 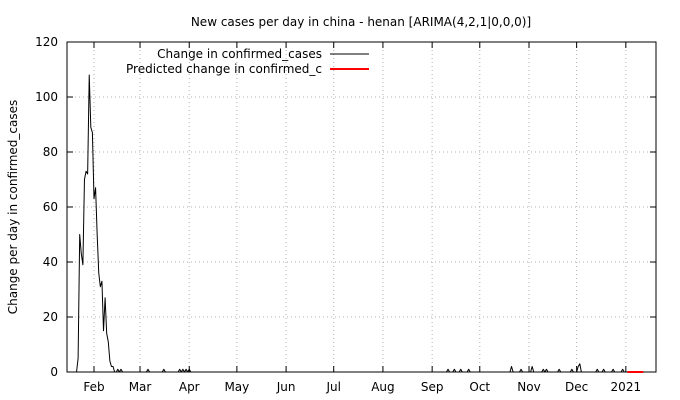 I want to click on x-tick-label: Nov, so click(x=528, y=387).